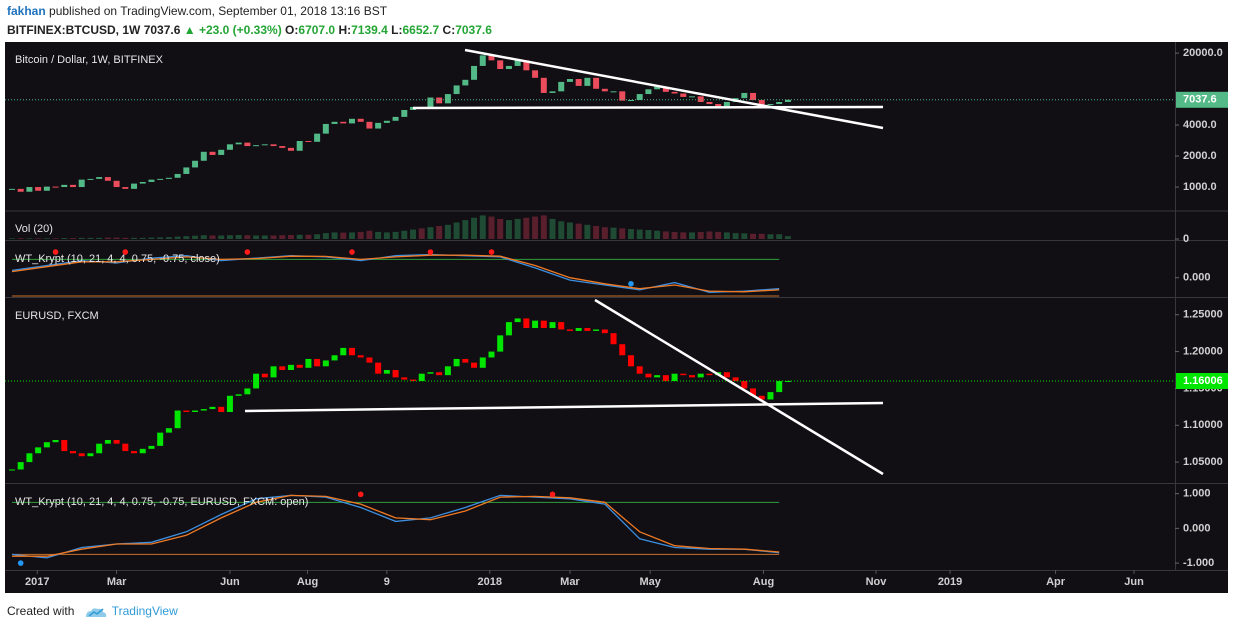  Describe the element at coordinates (1200, 125) in the screenshot. I see `y-tick-label: 4000.0` at that location.